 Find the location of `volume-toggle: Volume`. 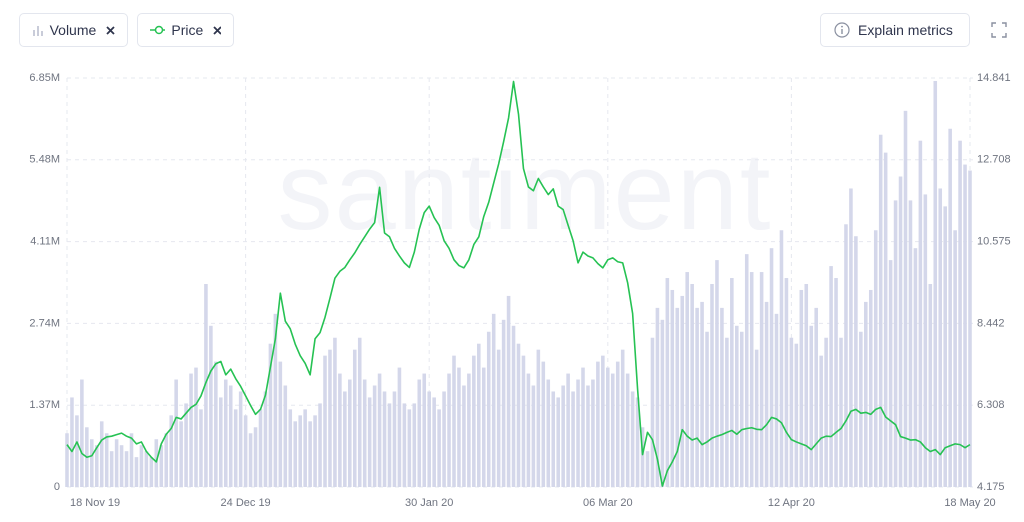

volume-toggle: Volume is located at coordinates (73, 30).